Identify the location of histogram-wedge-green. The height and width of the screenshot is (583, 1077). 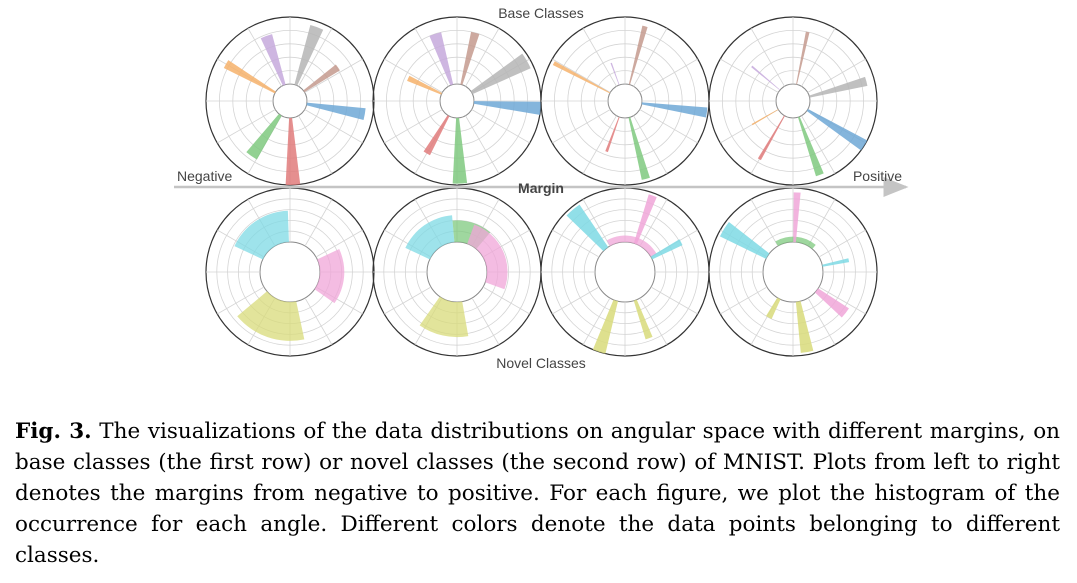
(795, 243).